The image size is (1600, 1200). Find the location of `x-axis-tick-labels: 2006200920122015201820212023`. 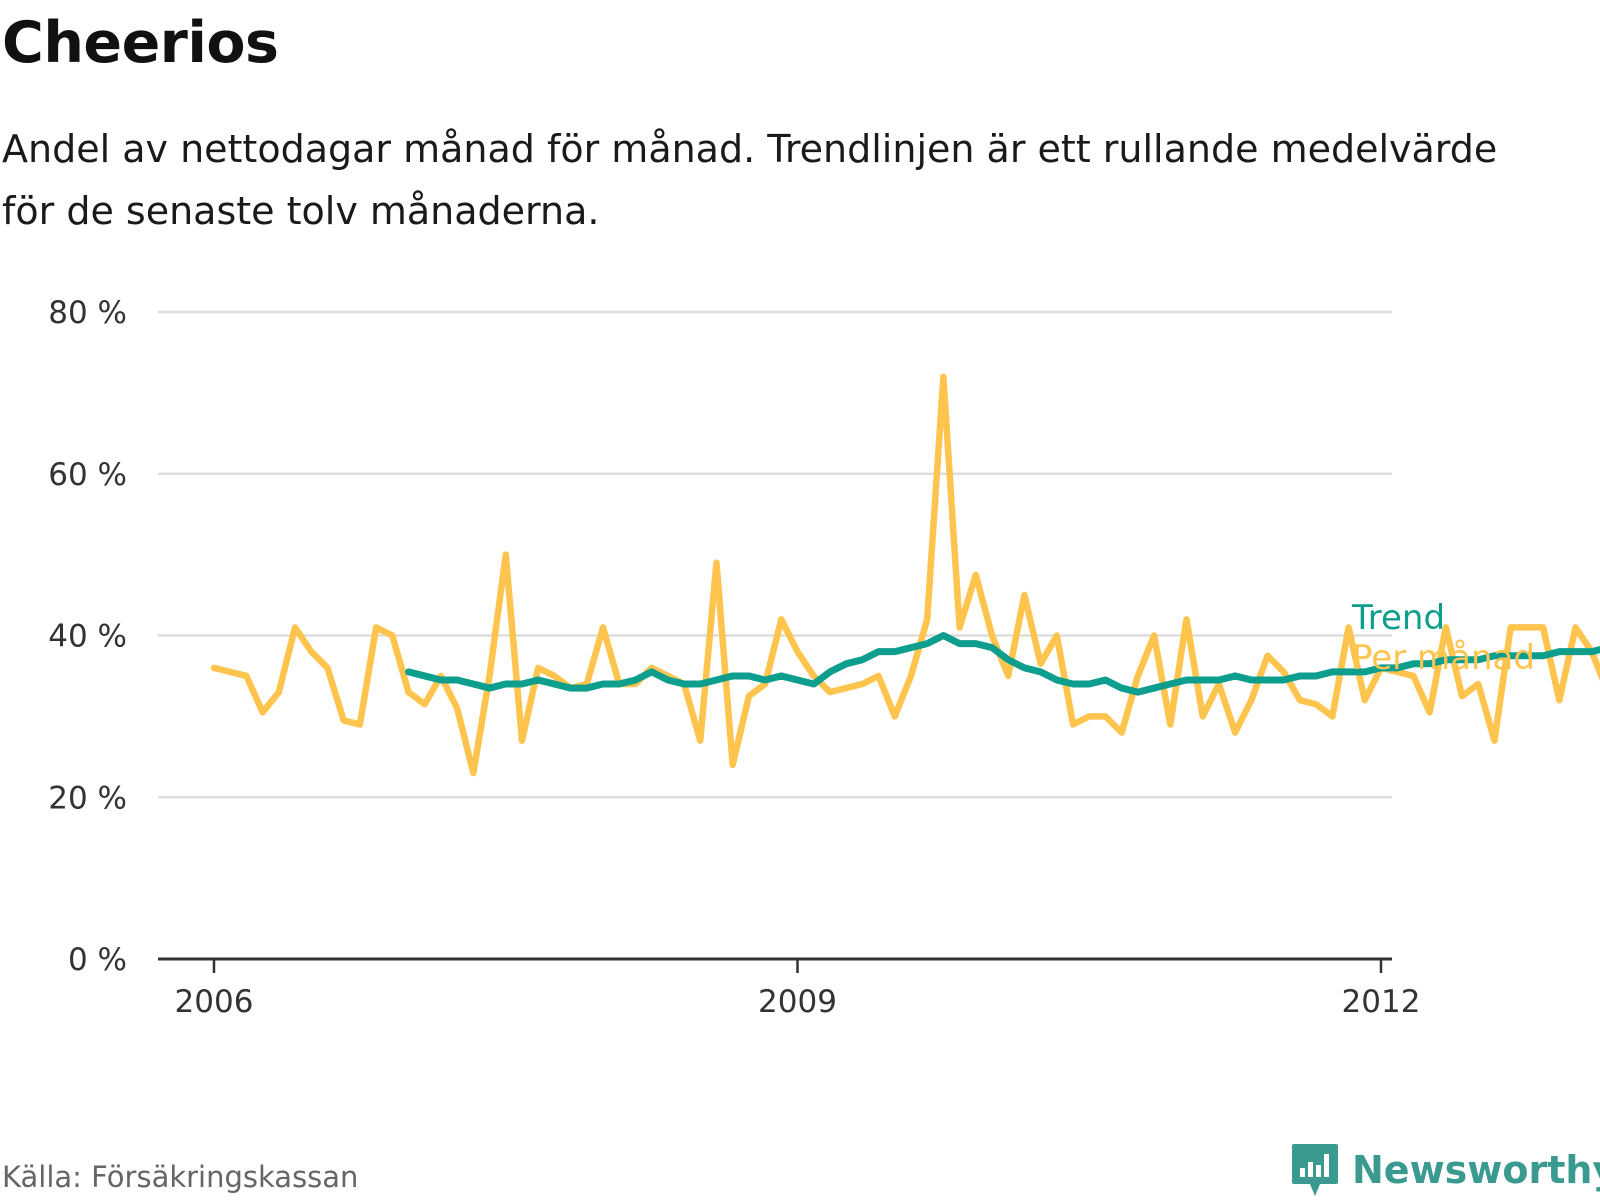

x-axis-tick-labels: 2006200920122015201820212023 is located at coordinates (798, 1002).